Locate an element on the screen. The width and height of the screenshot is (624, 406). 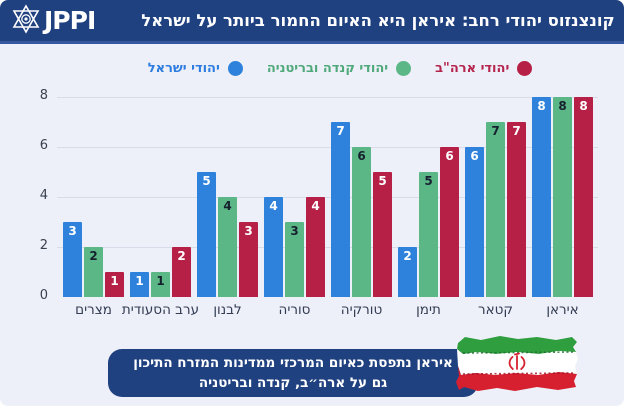
logo-text: JPPI is located at coordinates (70, 20).